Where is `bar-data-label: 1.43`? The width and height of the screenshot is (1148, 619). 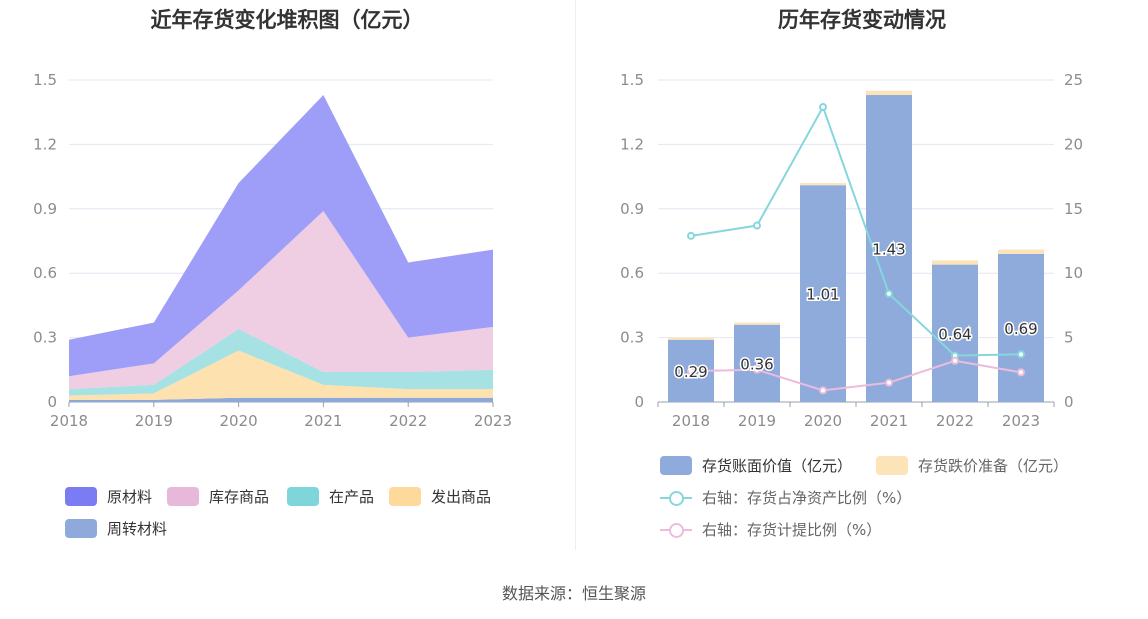 bar-data-label: 1.43 is located at coordinates (888, 250).